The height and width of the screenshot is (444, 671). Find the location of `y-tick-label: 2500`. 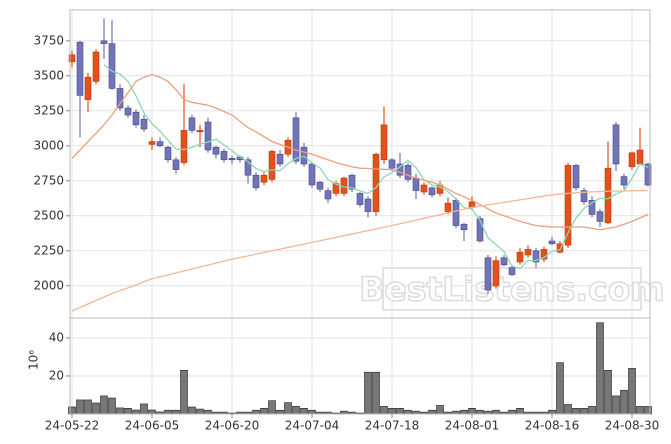

y-tick-label: 2500 is located at coordinates (48, 215).